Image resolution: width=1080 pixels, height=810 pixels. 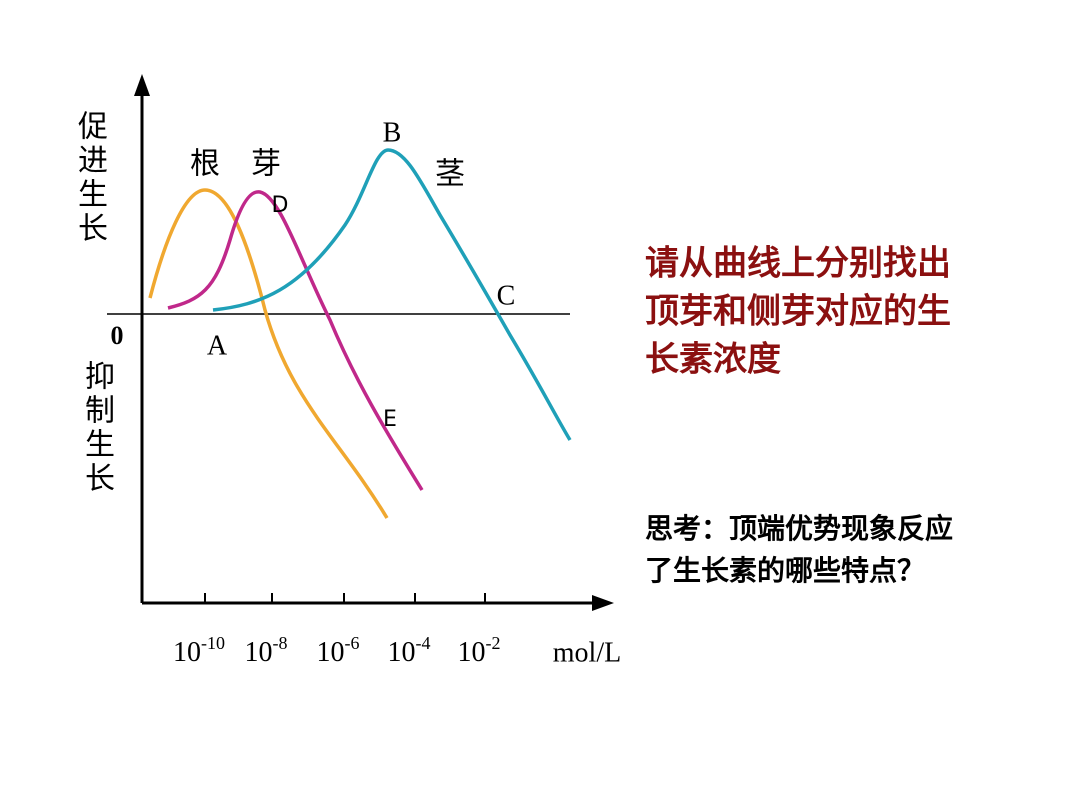 I want to click on curve-label: 根, so click(x=205, y=164).